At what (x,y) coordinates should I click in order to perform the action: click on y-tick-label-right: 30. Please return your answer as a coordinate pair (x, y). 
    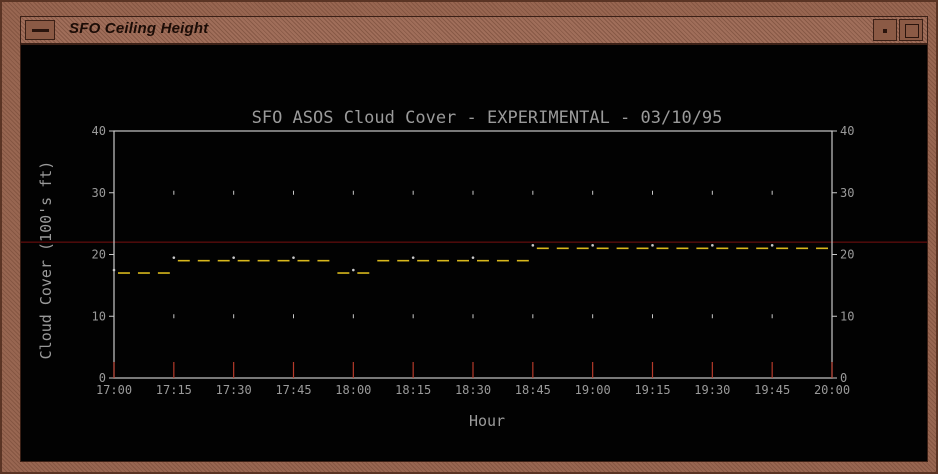
    Looking at the image, I should click on (847, 193).